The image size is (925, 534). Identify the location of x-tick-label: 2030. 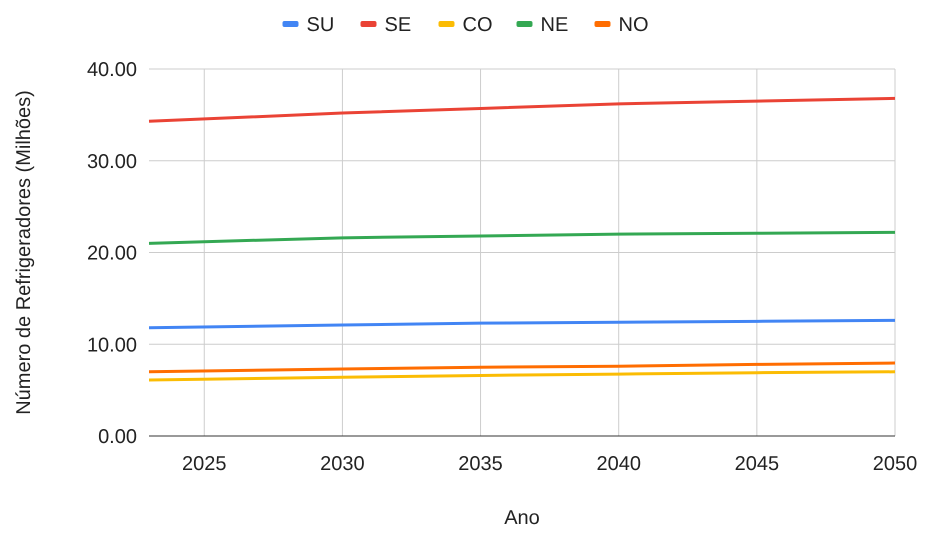
(342, 464).